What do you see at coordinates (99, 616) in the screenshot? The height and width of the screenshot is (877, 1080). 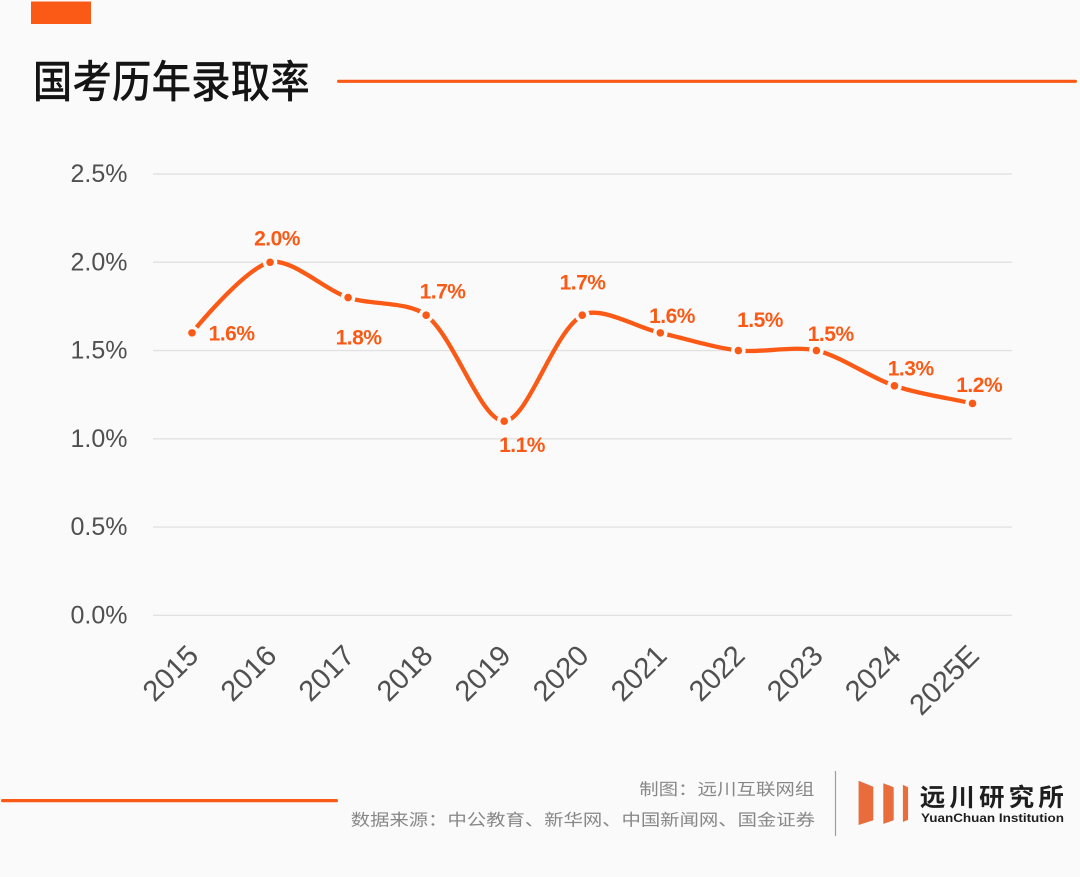 I see `svg-text: 0.0%` at bounding box center [99, 616].